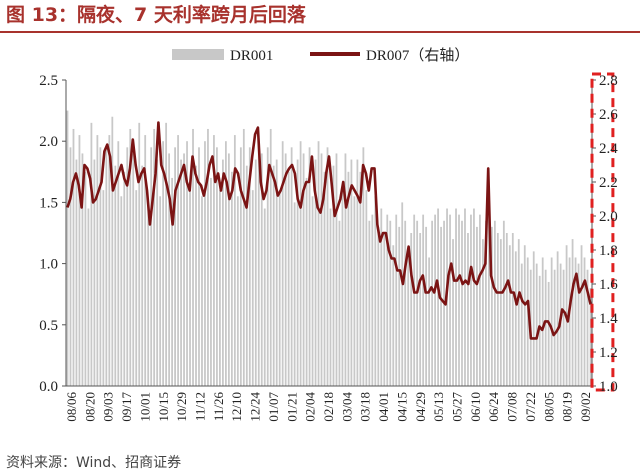 The height and width of the screenshot is (476, 640). I want to click on legend: DR001 DR007（右轴）, so click(320, 55).